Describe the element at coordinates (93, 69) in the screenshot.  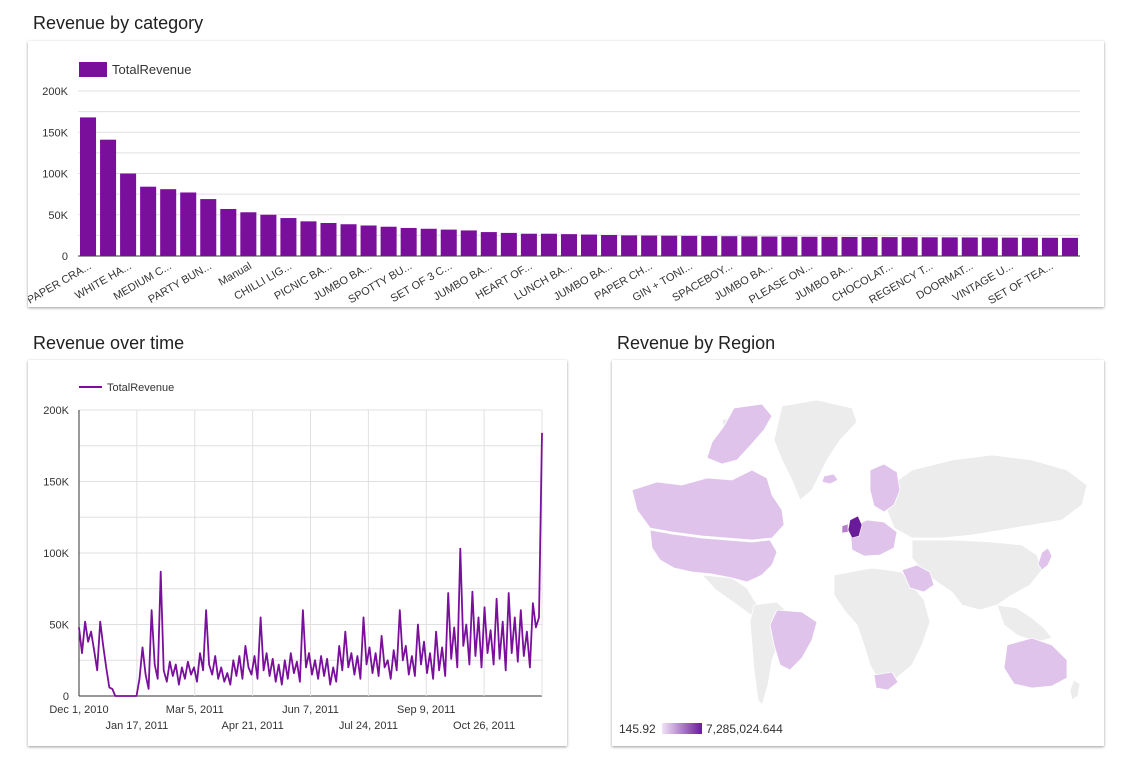
I see `bar-legend-swatch` at that location.